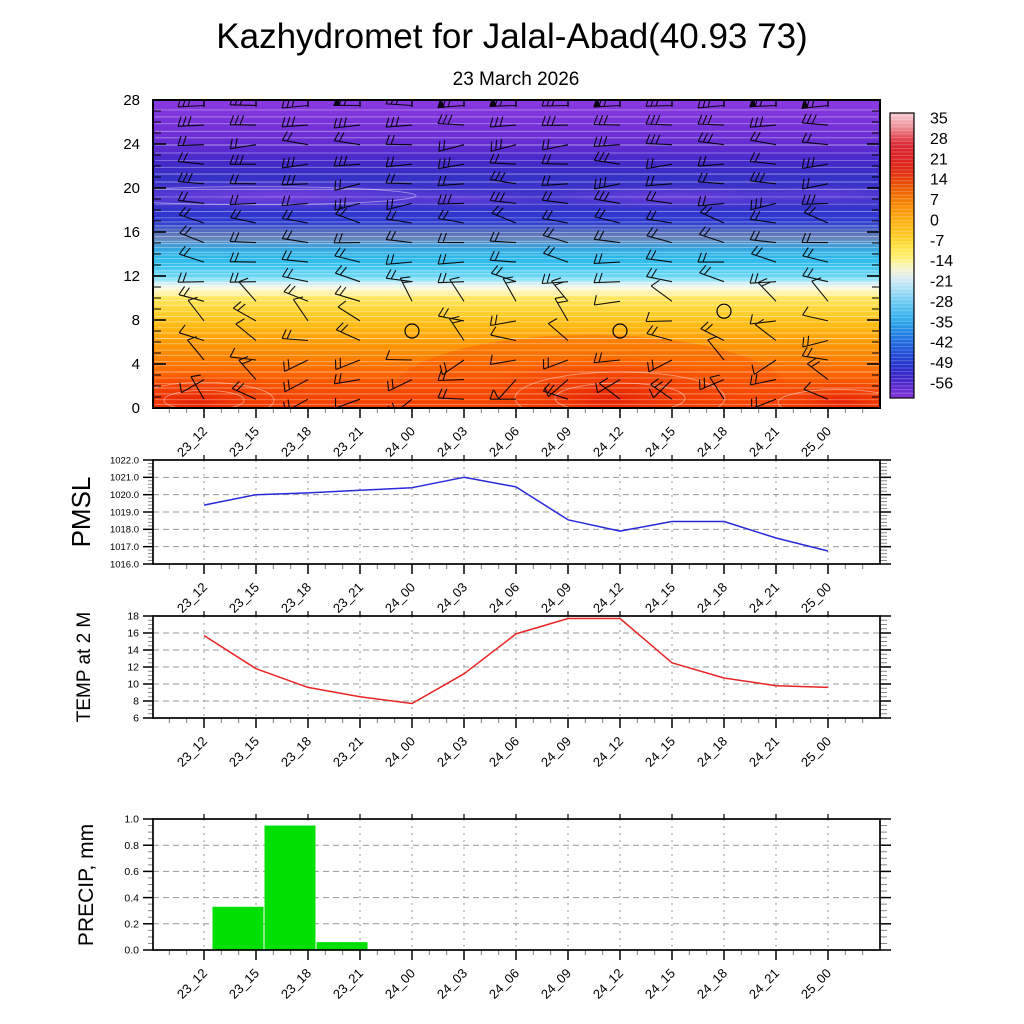  What do you see at coordinates (814, 194) in the screenshot?
I see `cold-pocket` at bounding box center [814, 194].